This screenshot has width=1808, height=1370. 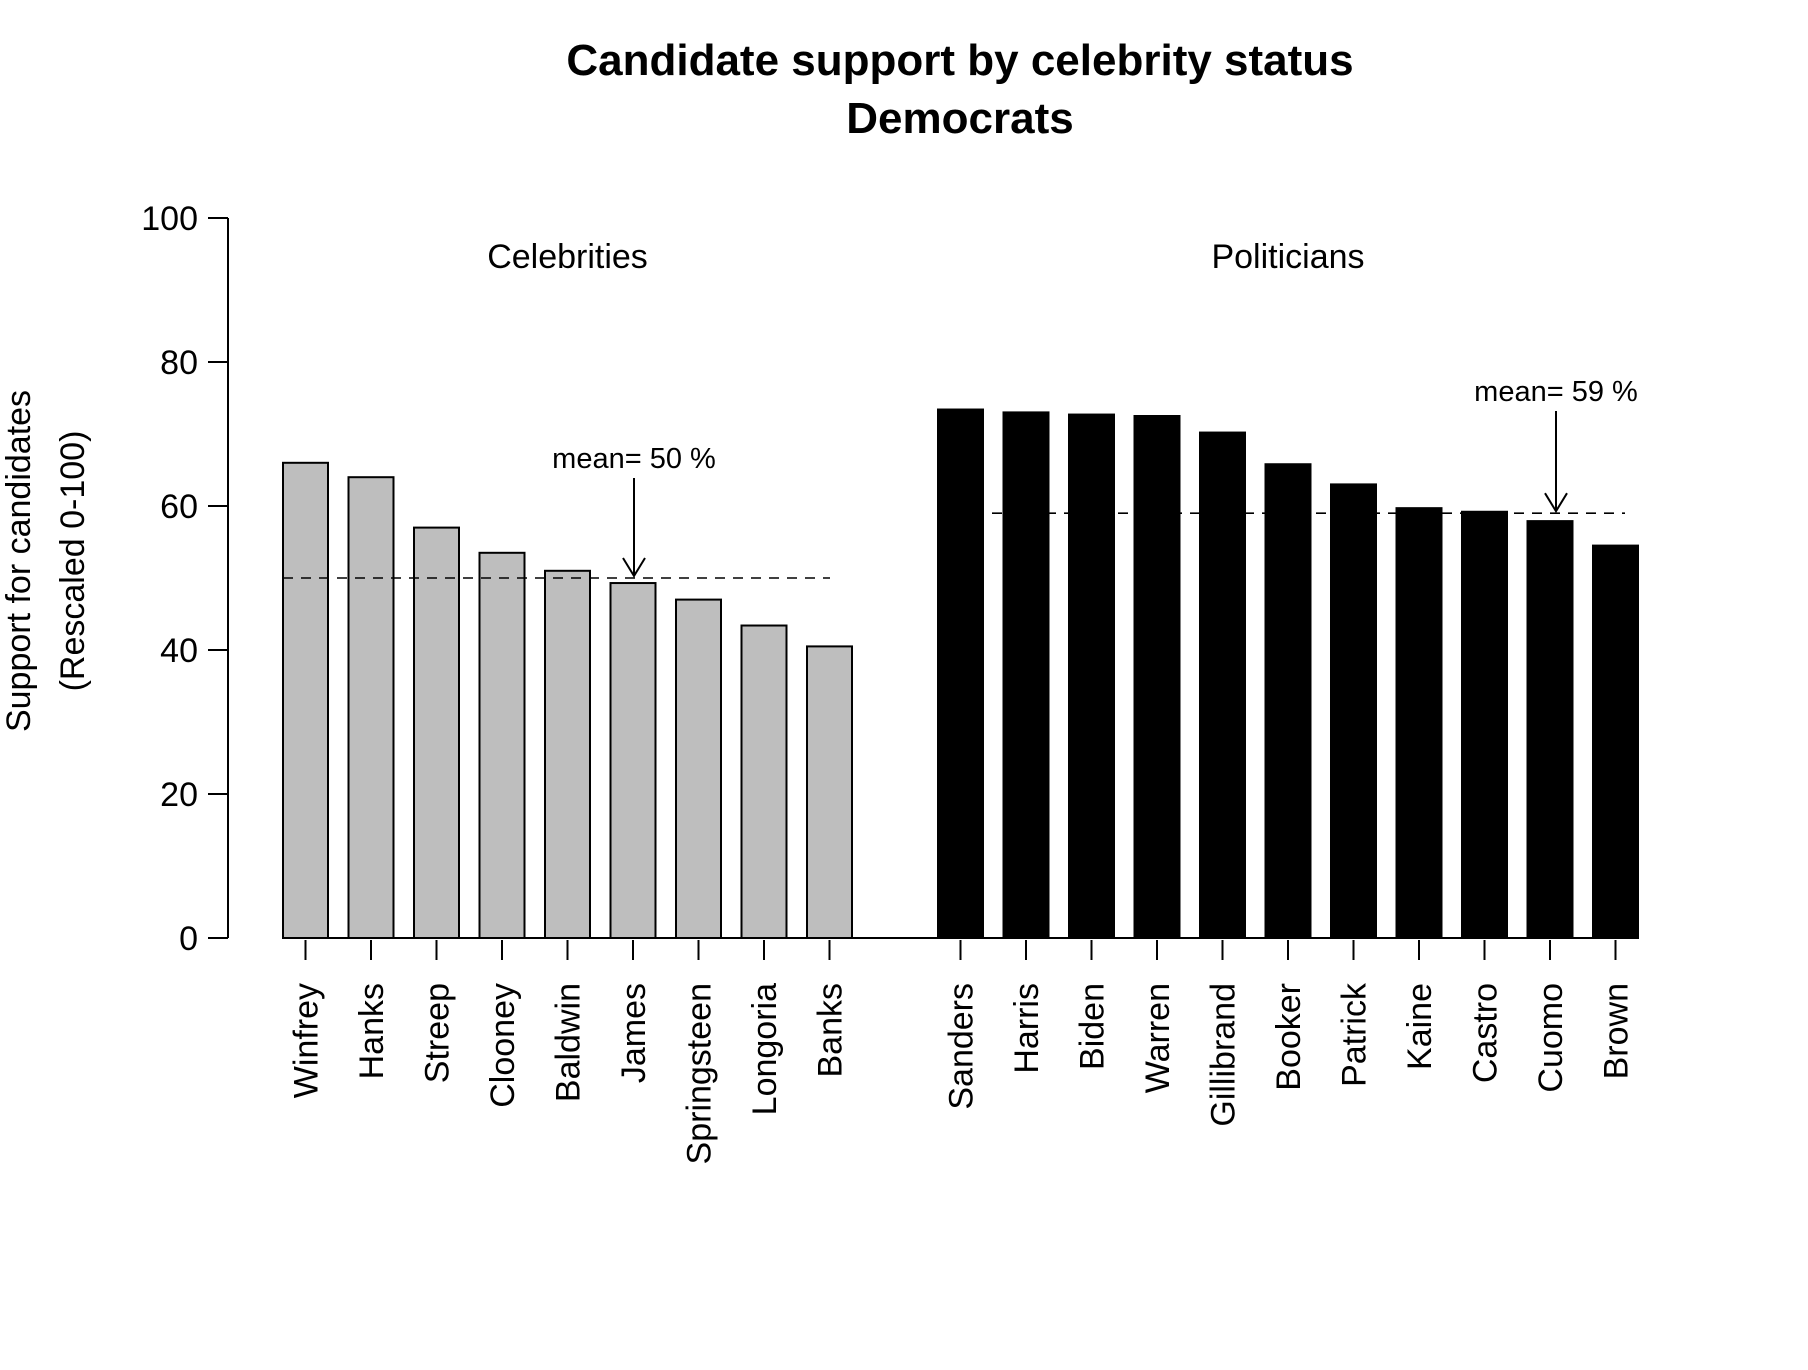 I want to click on x-tick-label: Harris, so click(x=1027, y=1028).